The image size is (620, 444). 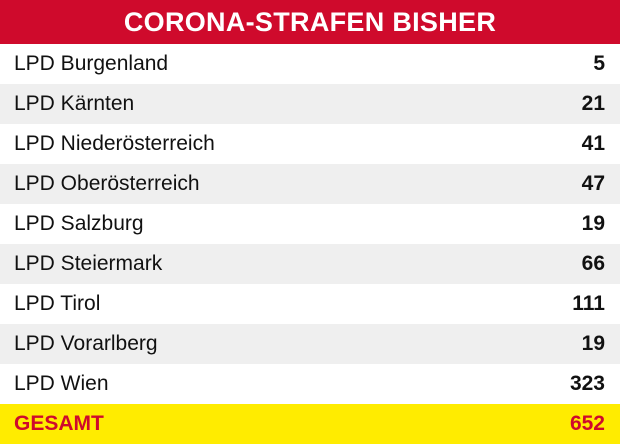 I want to click on total-label: GESAMT, so click(x=59, y=423).